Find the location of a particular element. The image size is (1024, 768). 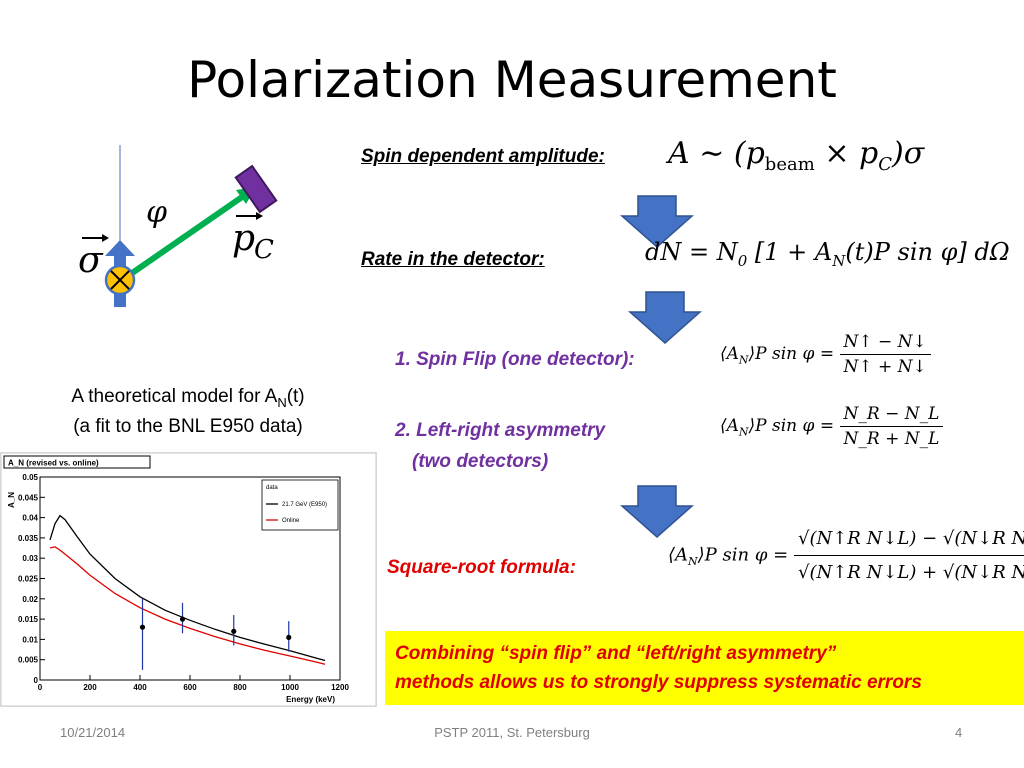

legend-entry: Online is located at coordinates (291, 521).